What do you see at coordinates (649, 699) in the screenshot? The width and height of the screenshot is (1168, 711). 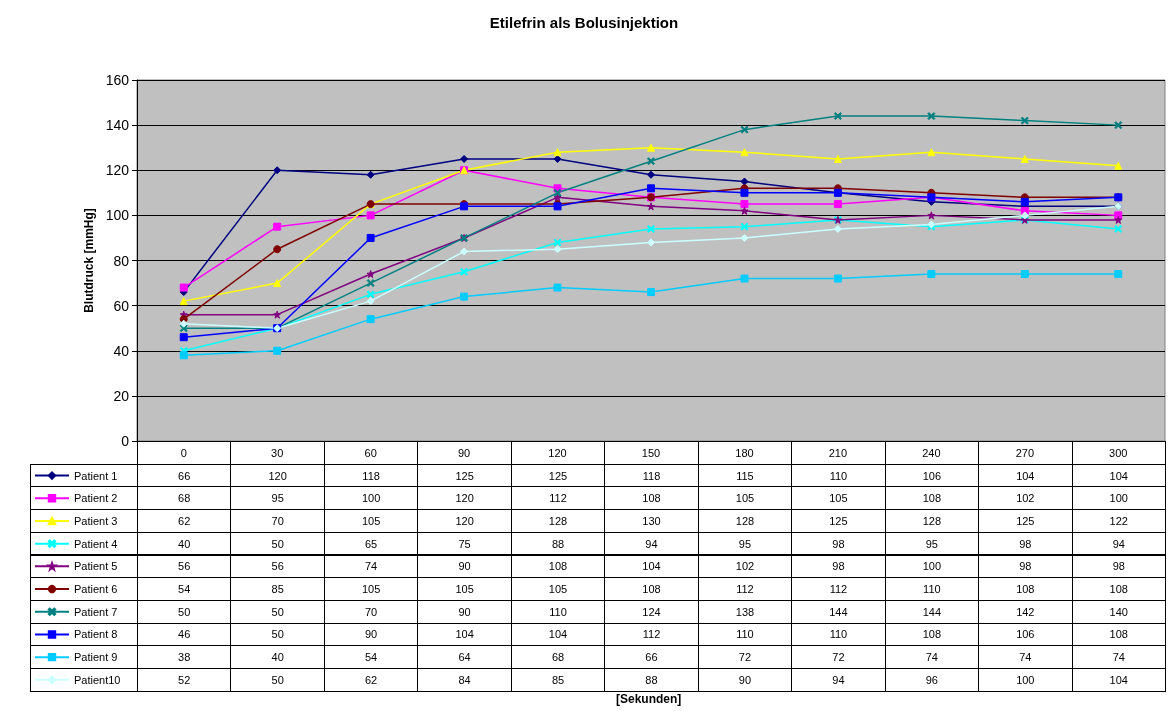 I see `text: [Sekunden]` at bounding box center [649, 699].